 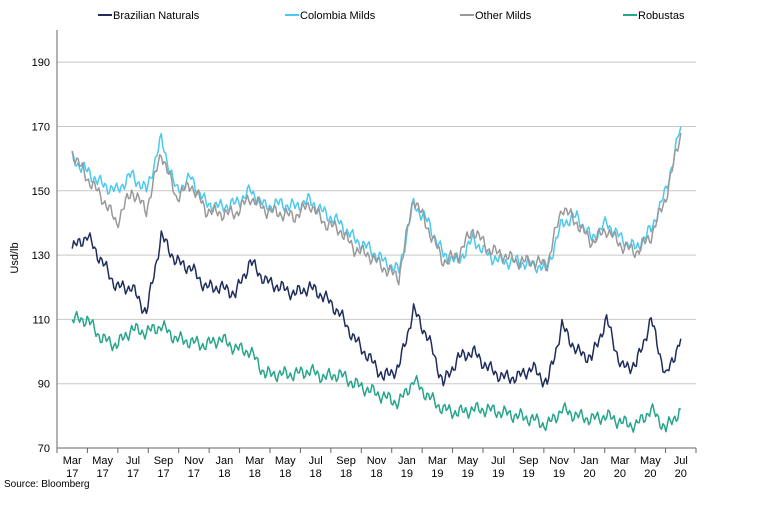 I want to click on x-tick-label: Jul 19, so click(x=498, y=467).